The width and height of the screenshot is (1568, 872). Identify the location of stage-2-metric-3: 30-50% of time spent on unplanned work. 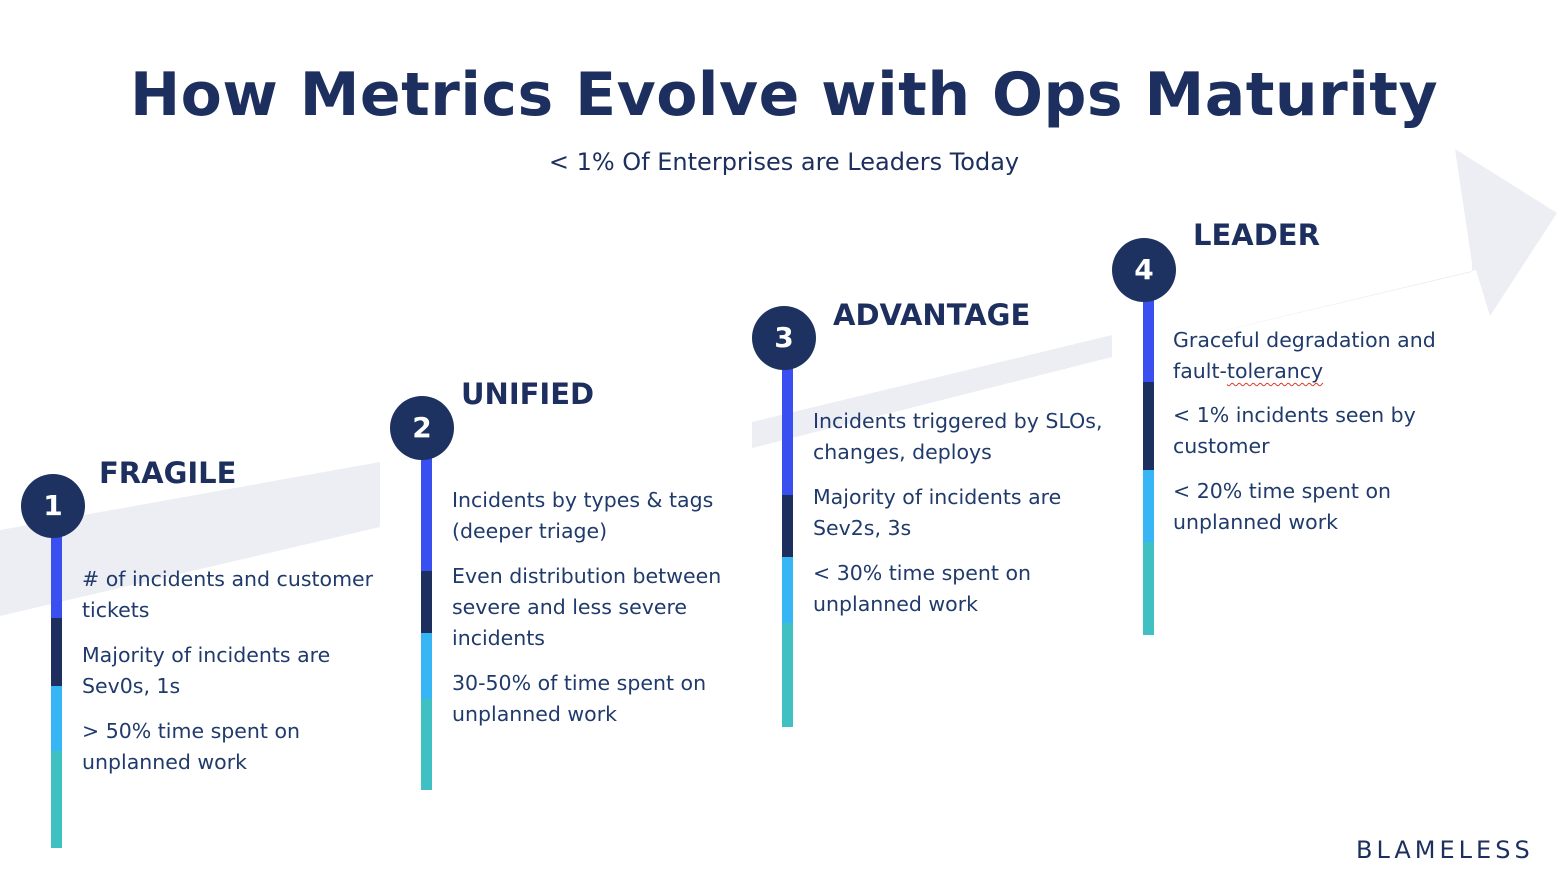
(579, 698).